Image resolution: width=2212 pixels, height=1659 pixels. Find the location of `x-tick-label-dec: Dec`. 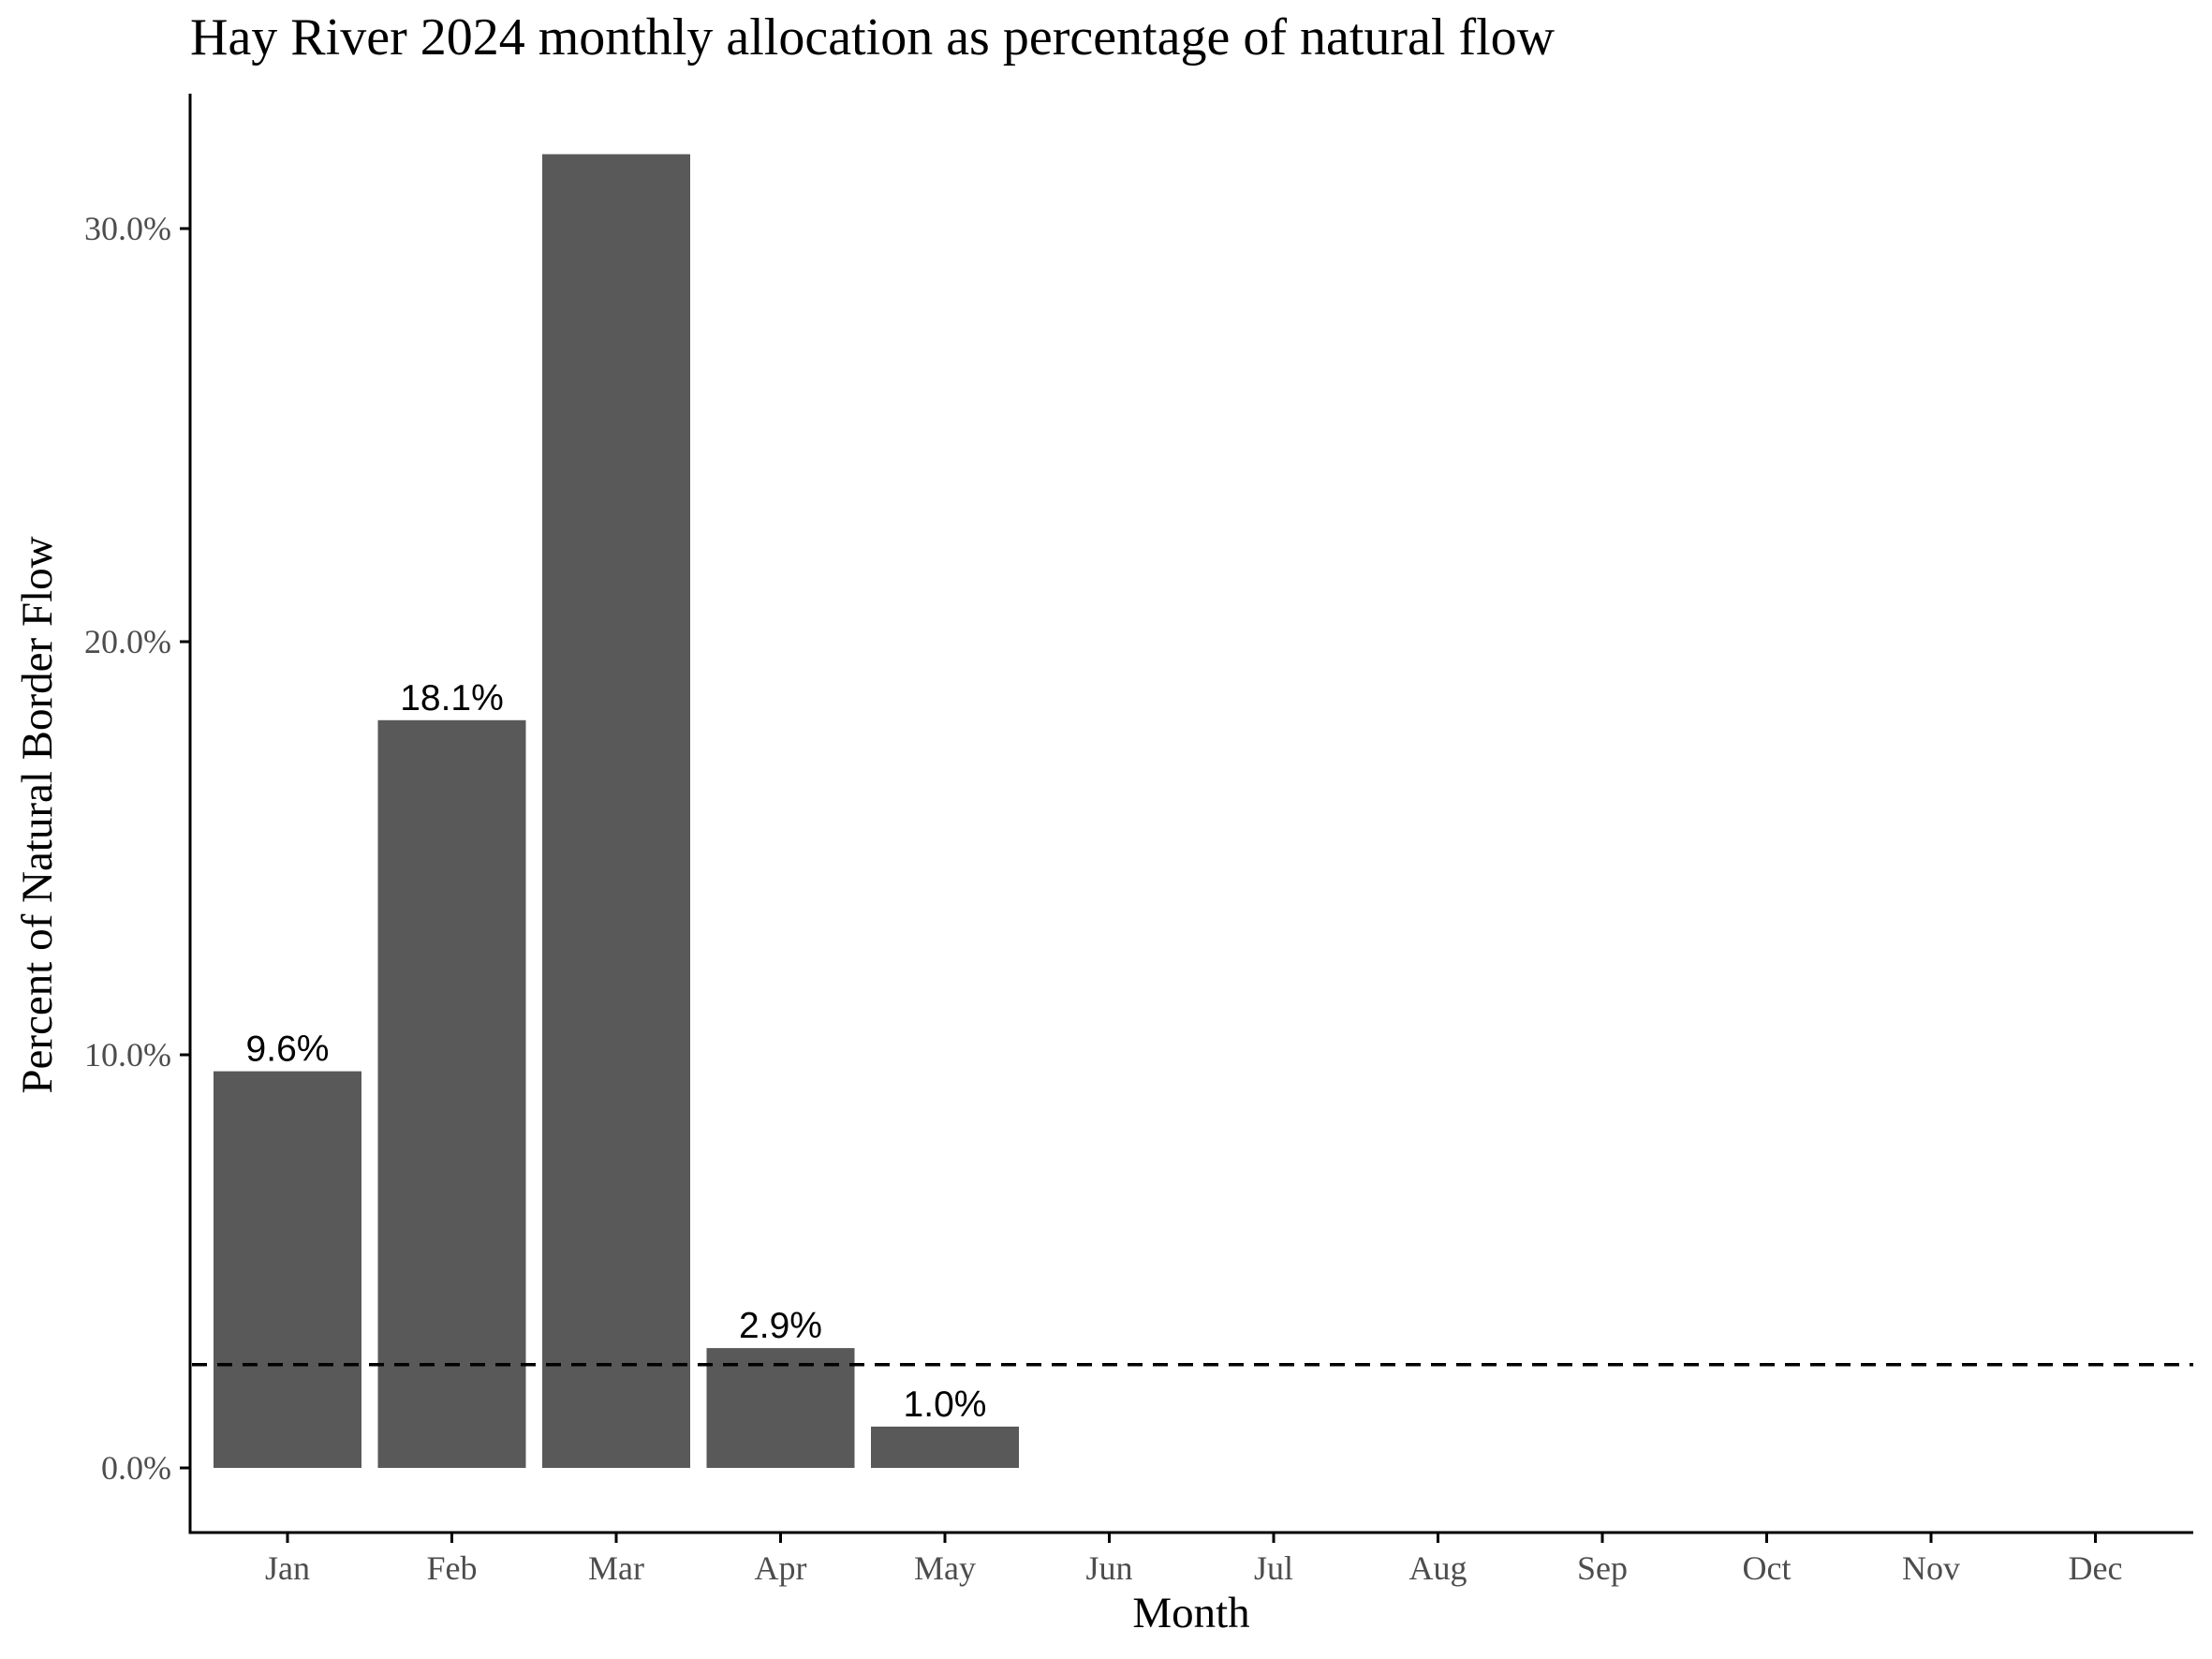

x-tick-label-dec: Dec is located at coordinates (2096, 1568).